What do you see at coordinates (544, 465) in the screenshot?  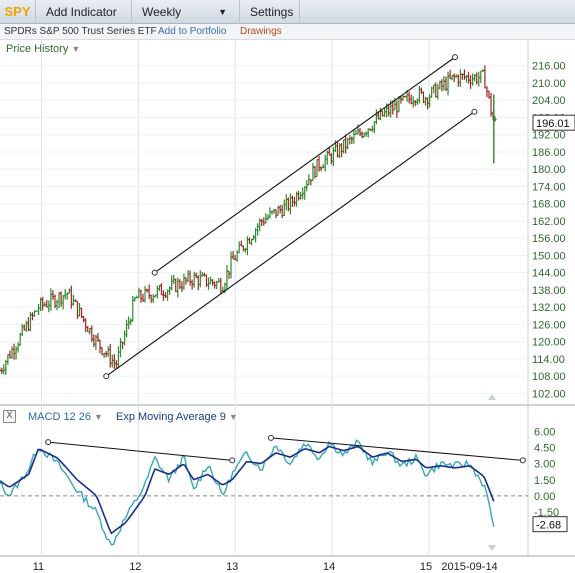 I see `macd-tick-label: 3.00` at bounding box center [544, 465].